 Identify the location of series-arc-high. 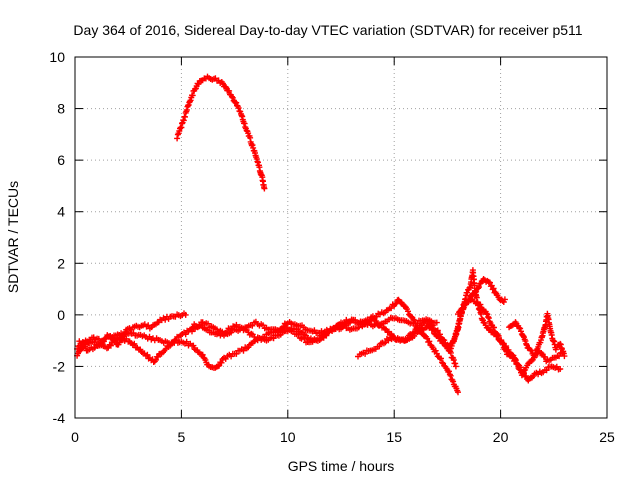
(221, 132).